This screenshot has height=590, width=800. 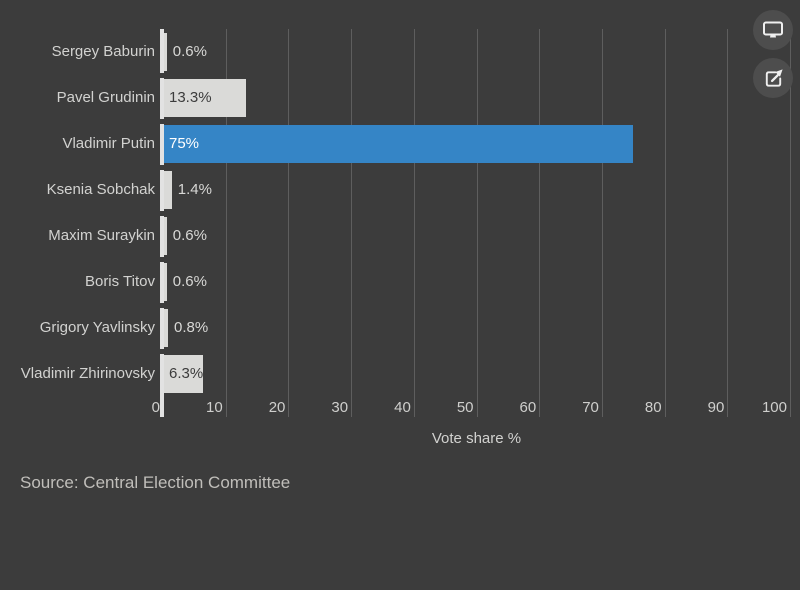 What do you see at coordinates (277, 407) in the screenshot?
I see `x-tick-label: 20` at bounding box center [277, 407].